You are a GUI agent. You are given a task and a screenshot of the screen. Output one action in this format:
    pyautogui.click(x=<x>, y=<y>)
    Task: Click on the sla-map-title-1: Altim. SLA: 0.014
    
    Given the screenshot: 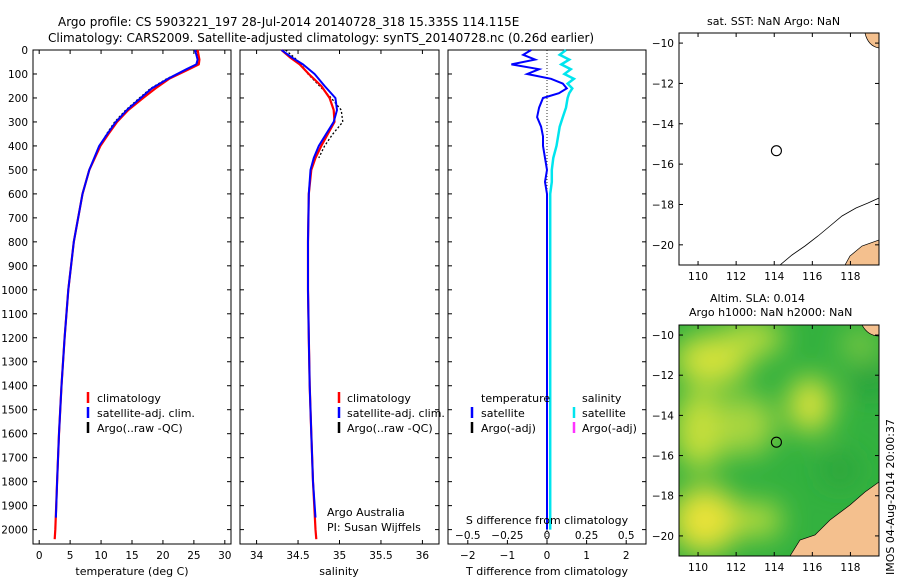 What is the action you would take?
    pyautogui.click(x=757, y=298)
    